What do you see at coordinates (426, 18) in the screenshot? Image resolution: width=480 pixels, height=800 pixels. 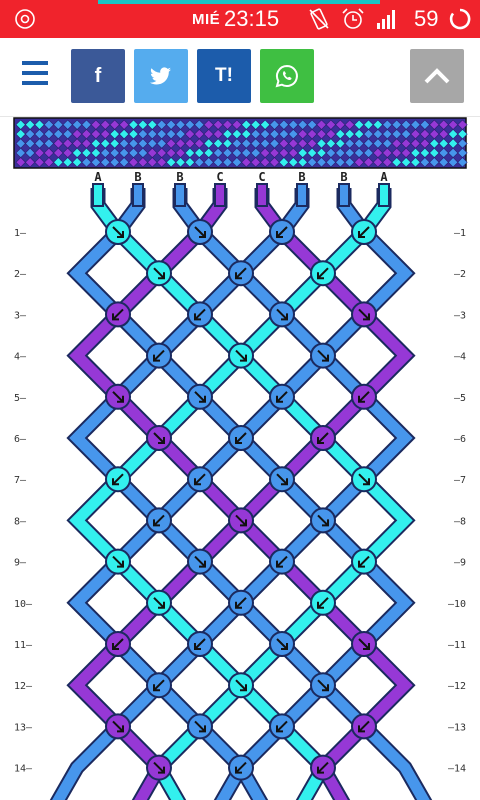 I see `battery-level: 59` at bounding box center [426, 18].